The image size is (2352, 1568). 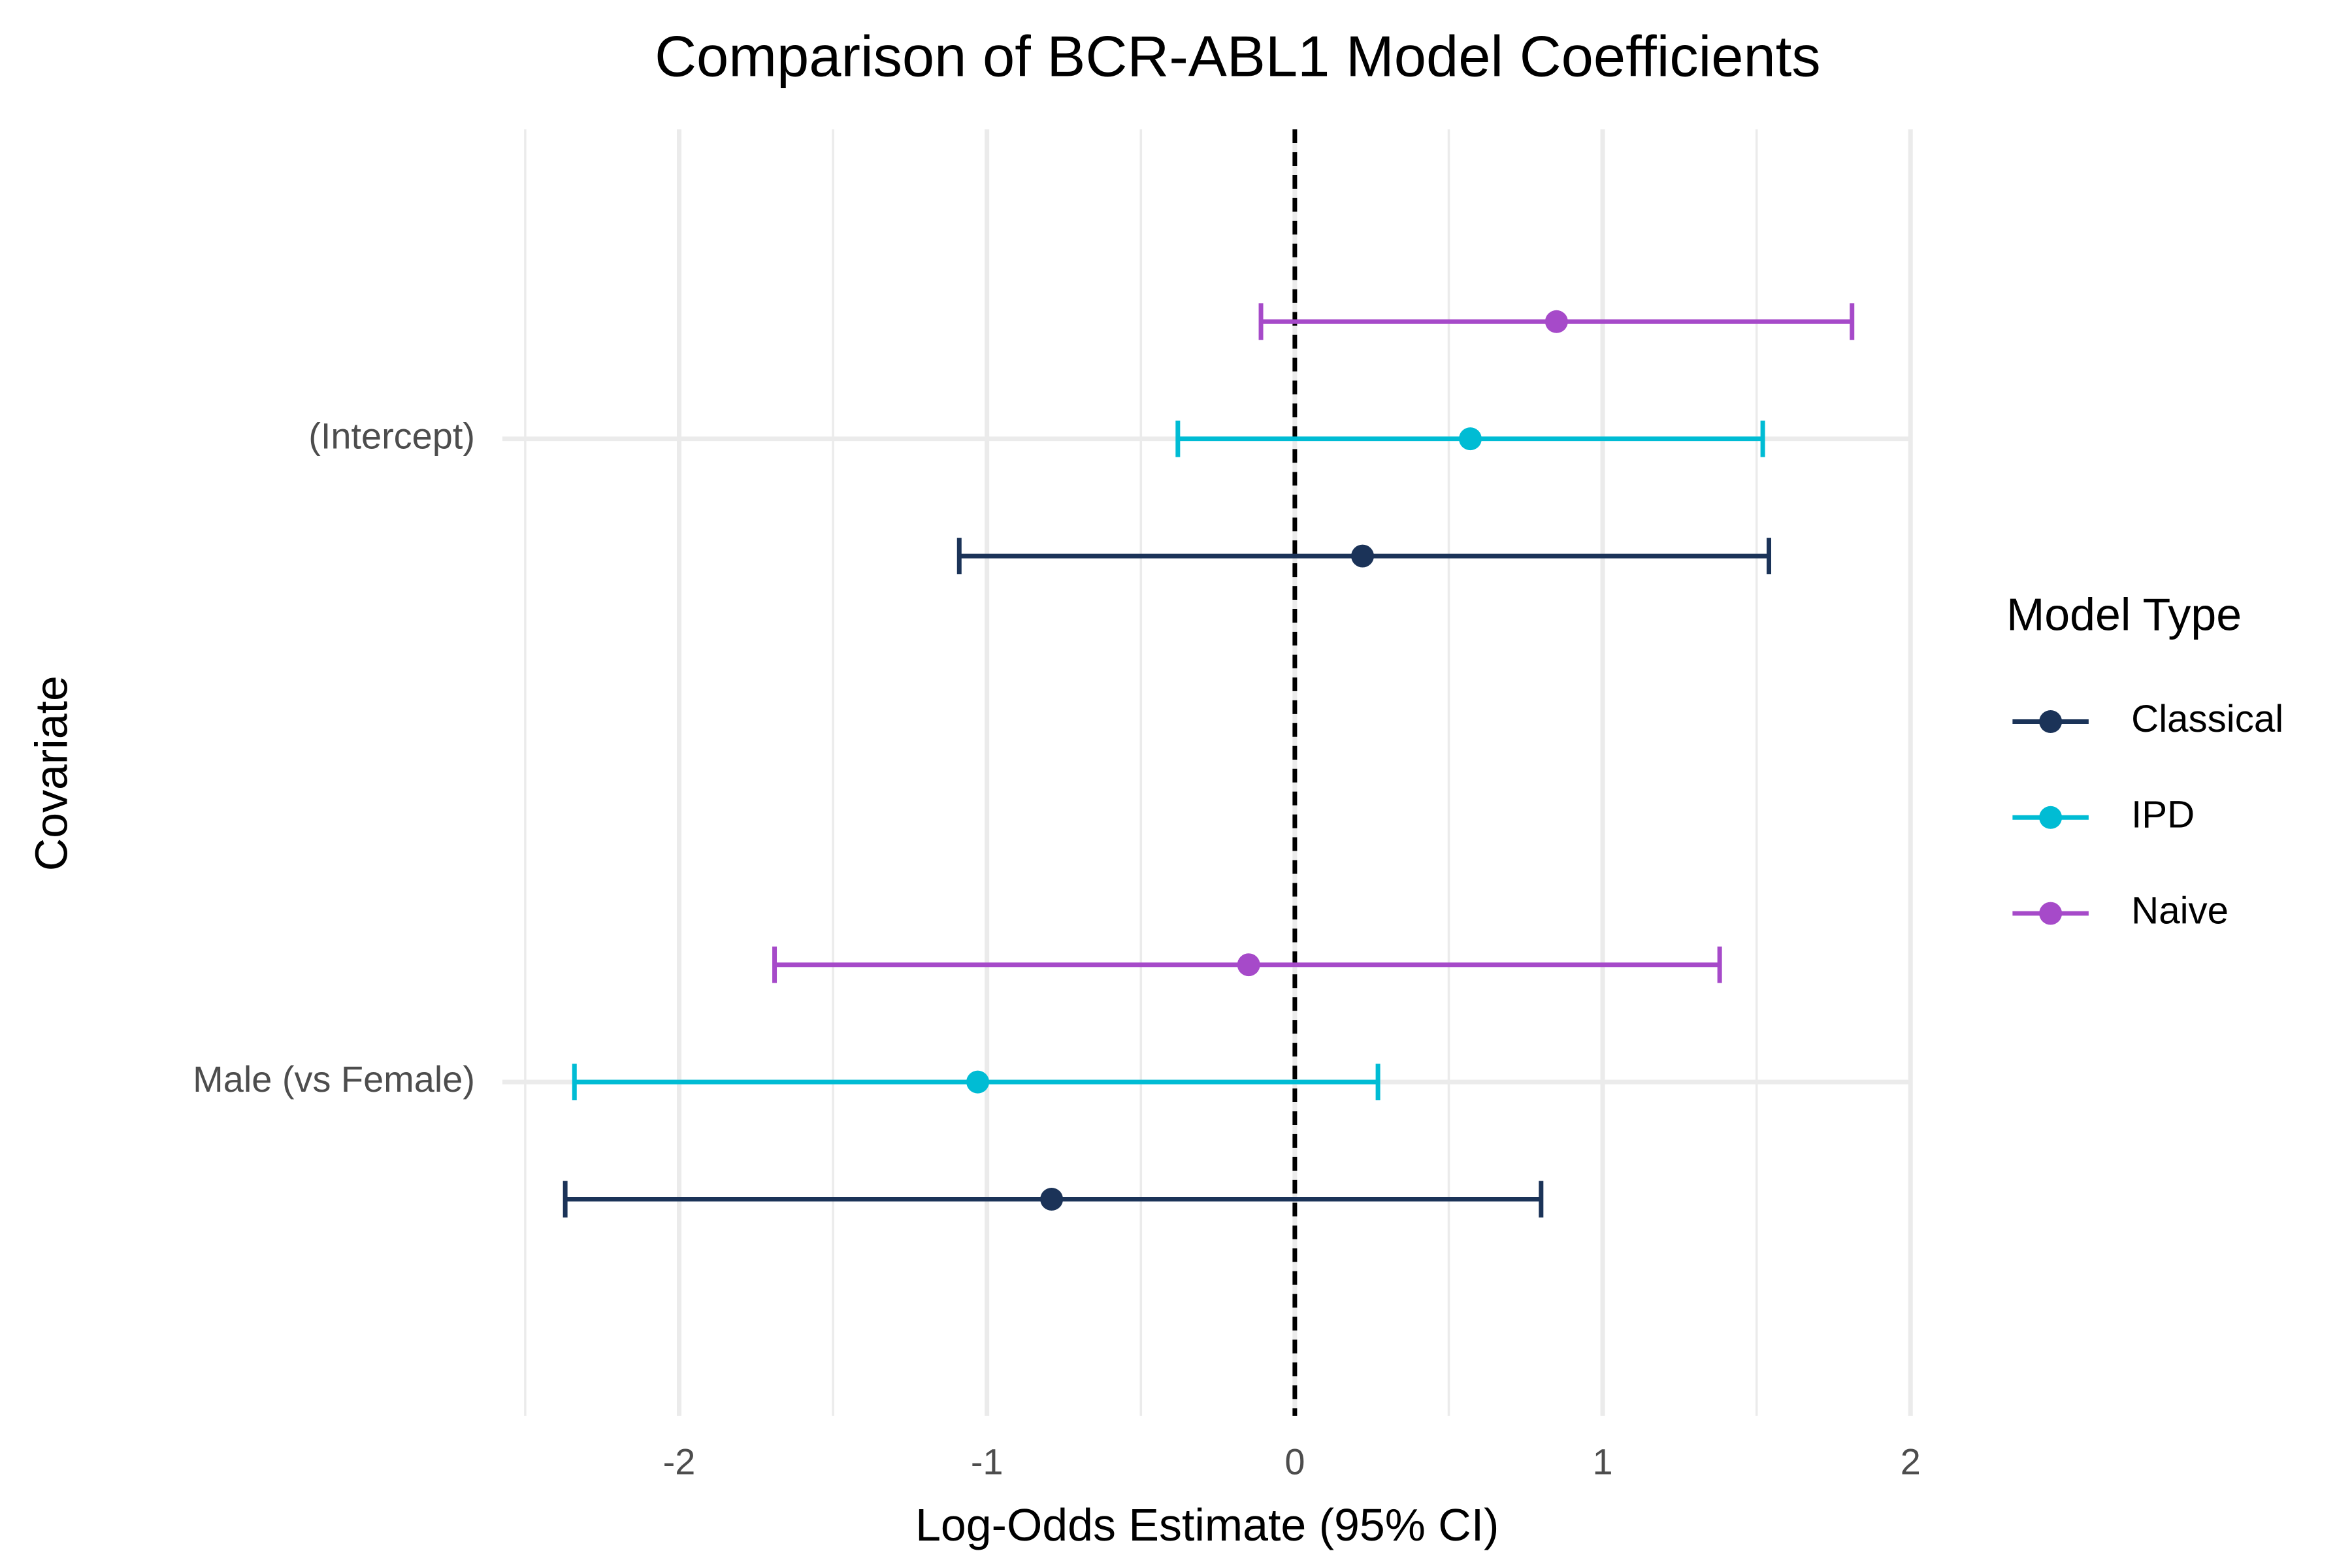 What do you see at coordinates (2163, 815) in the screenshot?
I see `legend-label: IPD` at bounding box center [2163, 815].